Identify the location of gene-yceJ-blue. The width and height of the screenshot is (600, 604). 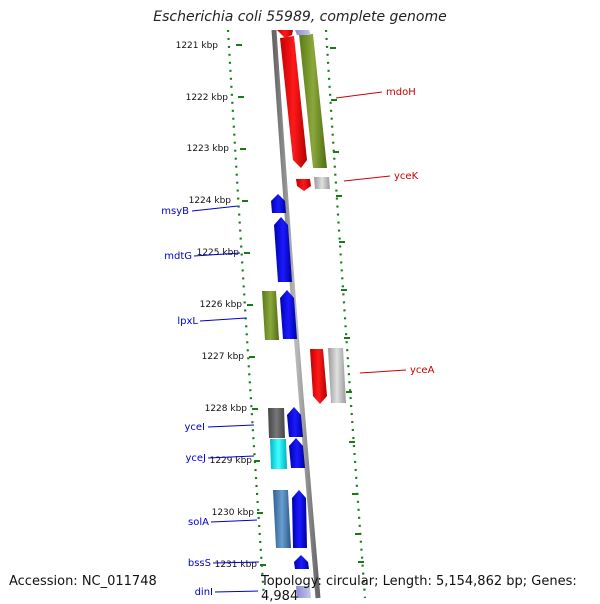
(297, 453).